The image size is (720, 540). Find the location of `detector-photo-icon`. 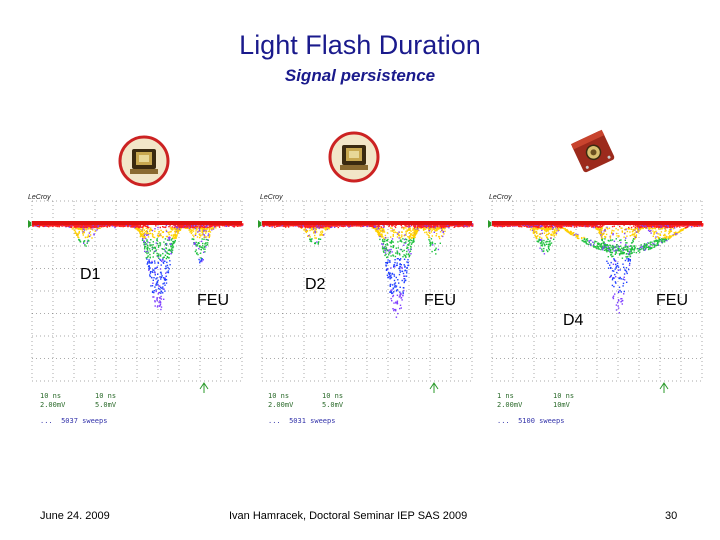

detector-photo-icon is located at coordinates (594, 153).